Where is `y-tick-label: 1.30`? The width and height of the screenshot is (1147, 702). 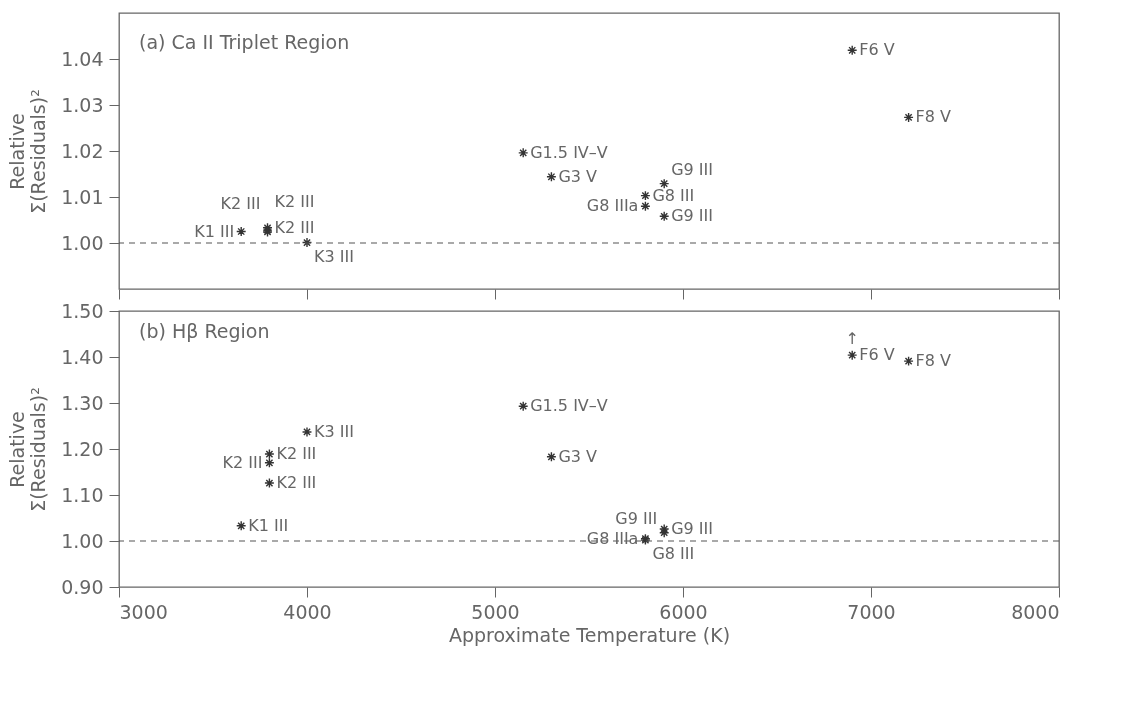
y-tick-label: 1.30 is located at coordinates (82, 402).